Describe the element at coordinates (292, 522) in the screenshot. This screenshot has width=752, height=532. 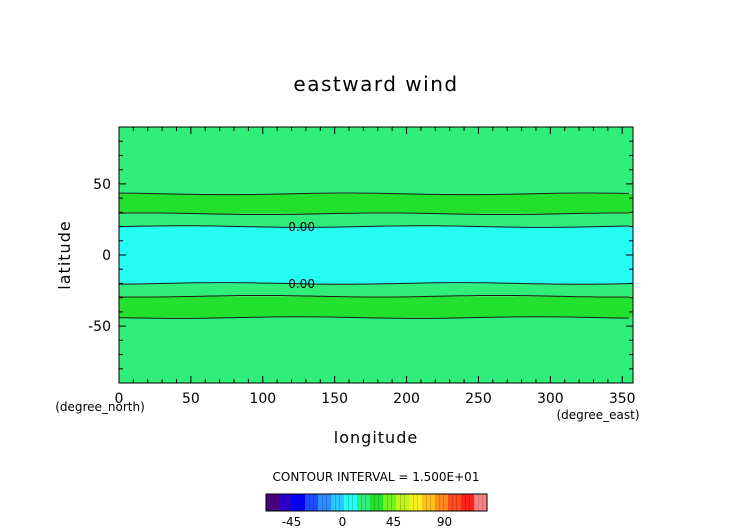
I see `colorbar-tick-label: -45` at that location.